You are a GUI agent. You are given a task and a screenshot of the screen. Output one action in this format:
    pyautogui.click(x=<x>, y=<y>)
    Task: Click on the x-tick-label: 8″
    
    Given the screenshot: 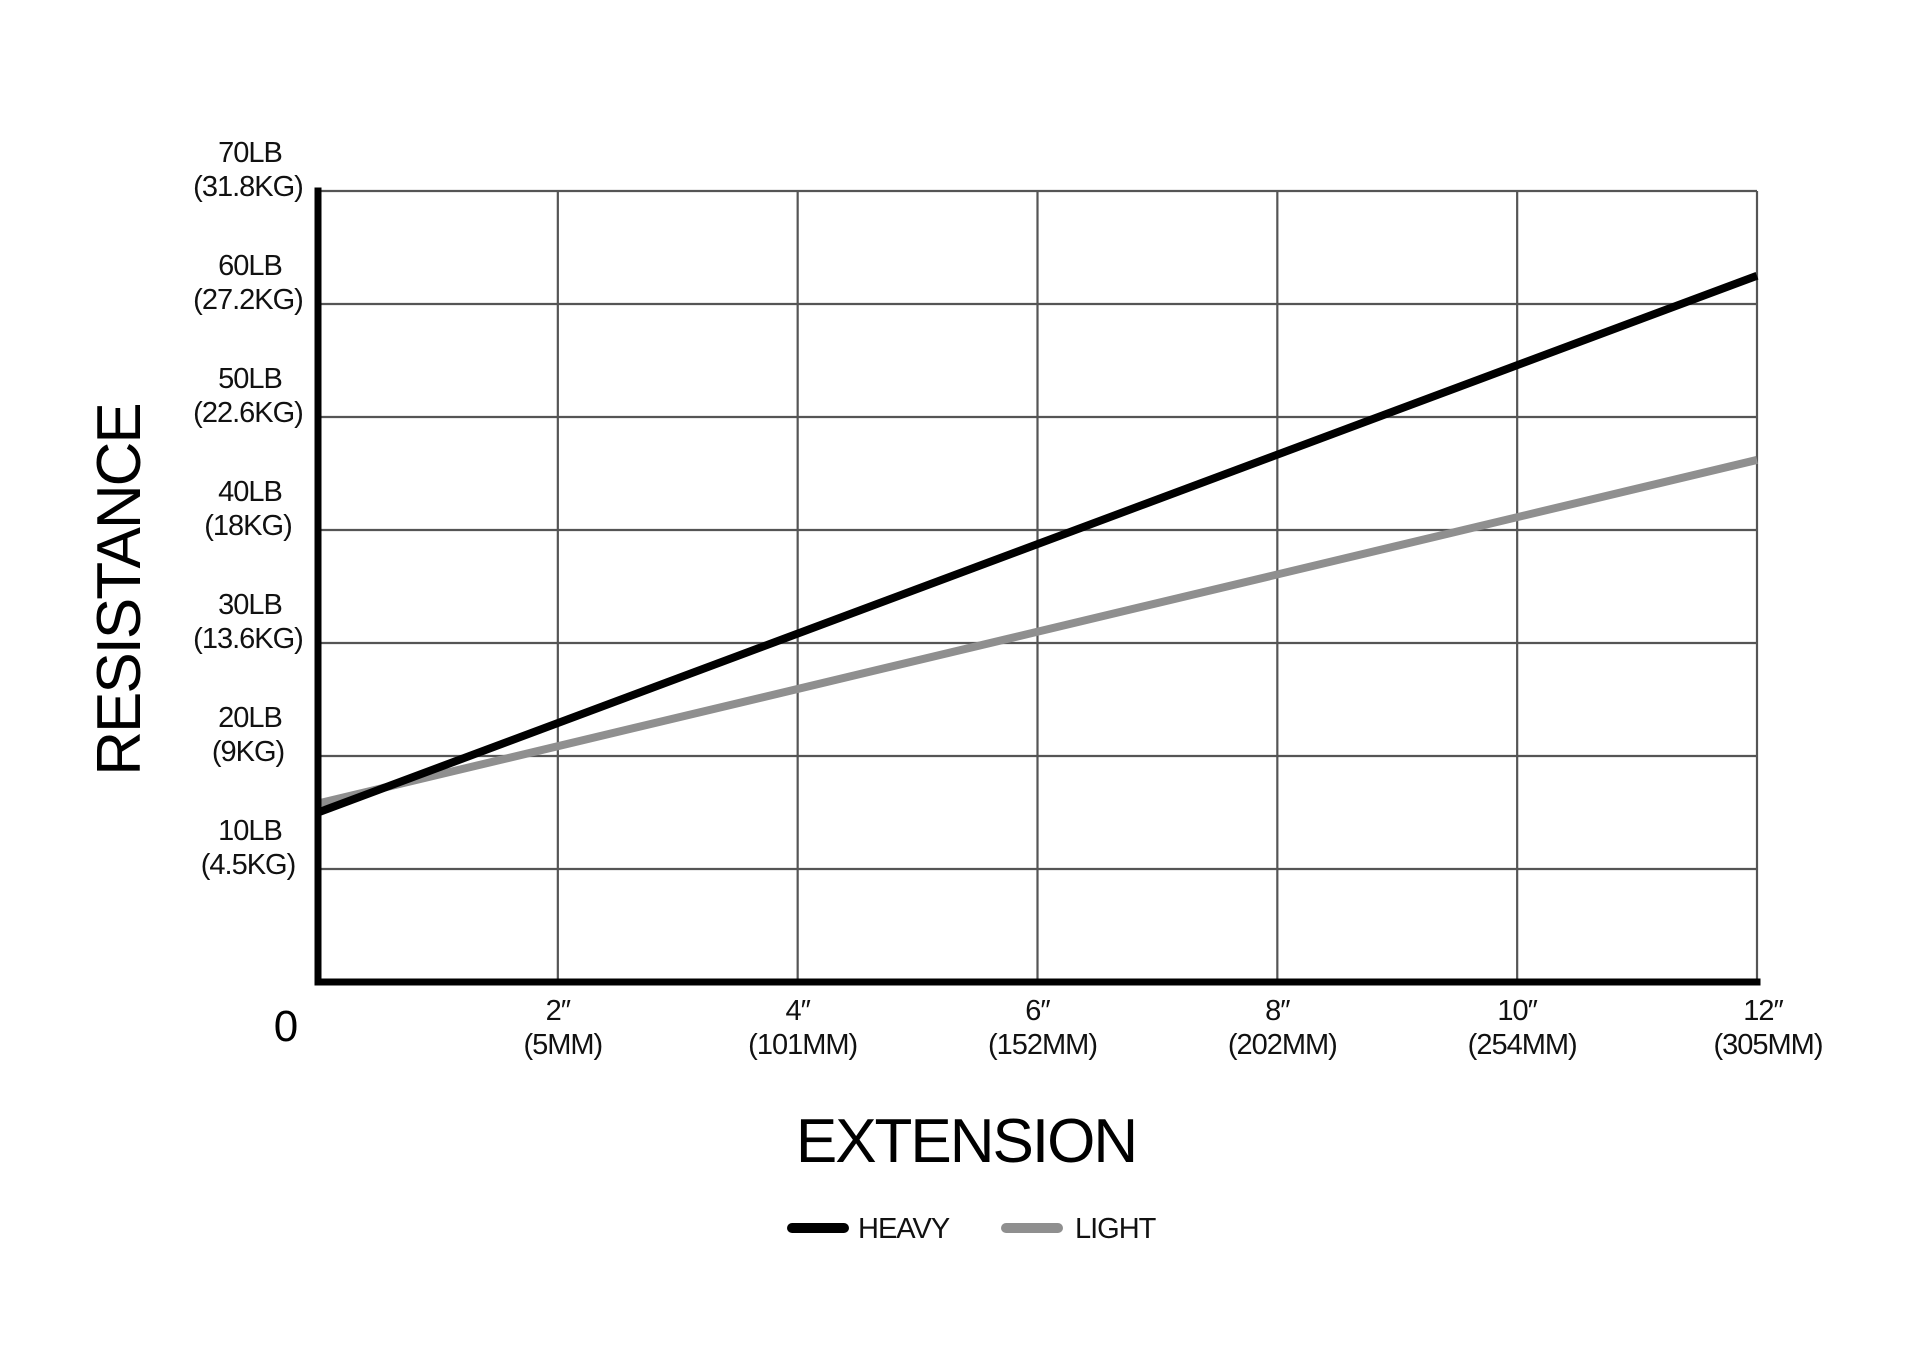 What is the action you would take?
    pyautogui.click(x=1277, y=1011)
    